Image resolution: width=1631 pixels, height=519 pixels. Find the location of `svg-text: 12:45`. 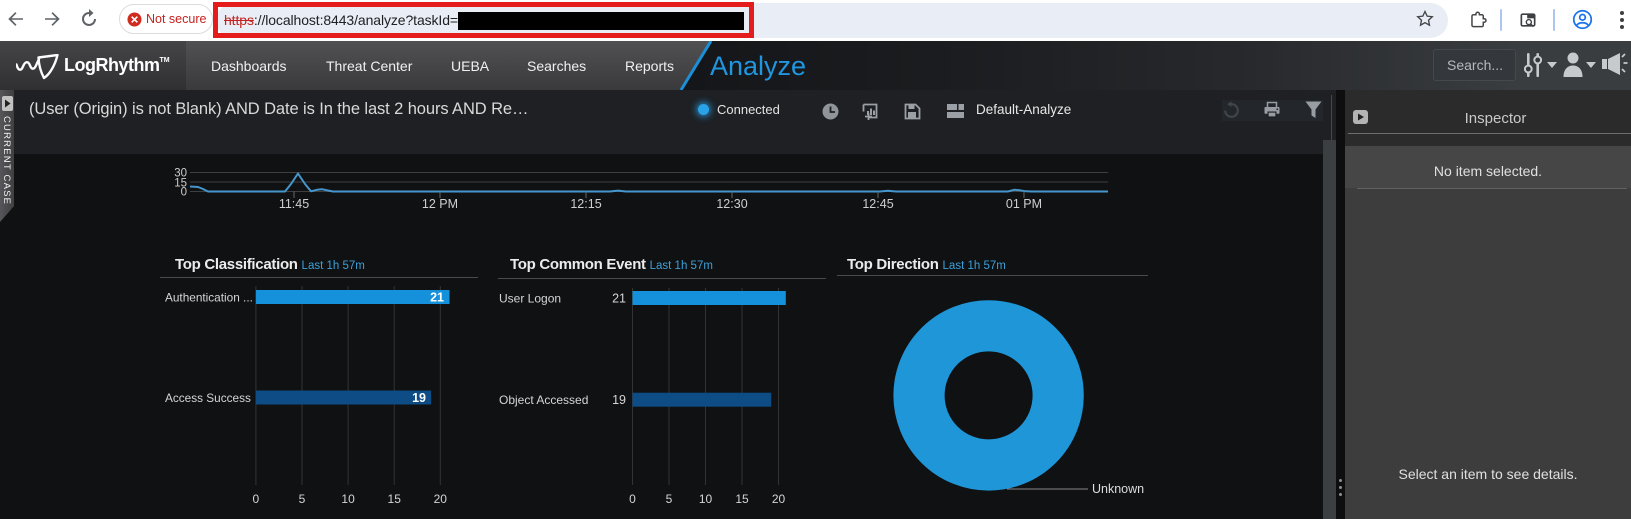

svg-text: 12:45 is located at coordinates (877, 204).